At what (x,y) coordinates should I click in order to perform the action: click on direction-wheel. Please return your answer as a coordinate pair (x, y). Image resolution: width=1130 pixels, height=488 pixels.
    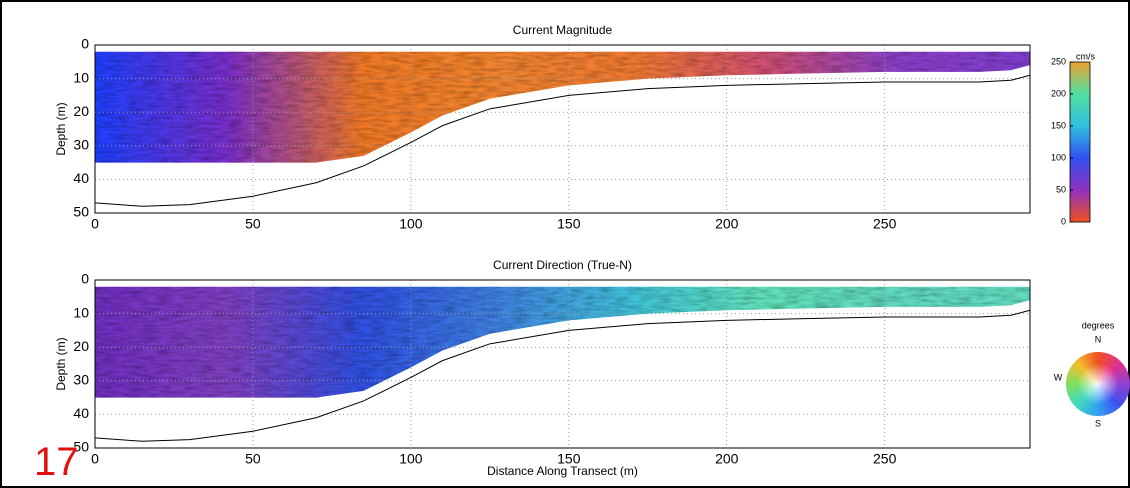
    Looking at the image, I should click on (1098, 384).